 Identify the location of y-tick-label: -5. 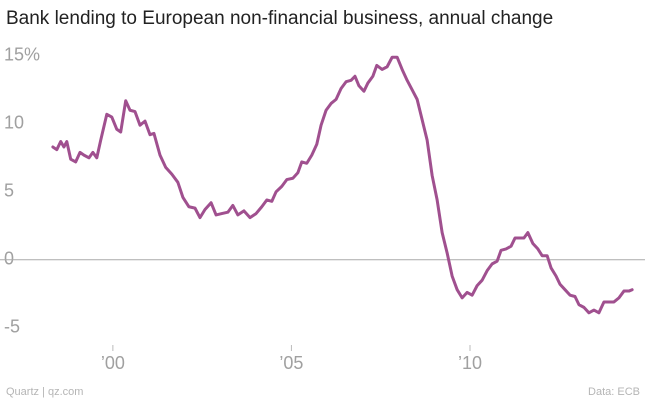
(12, 327).